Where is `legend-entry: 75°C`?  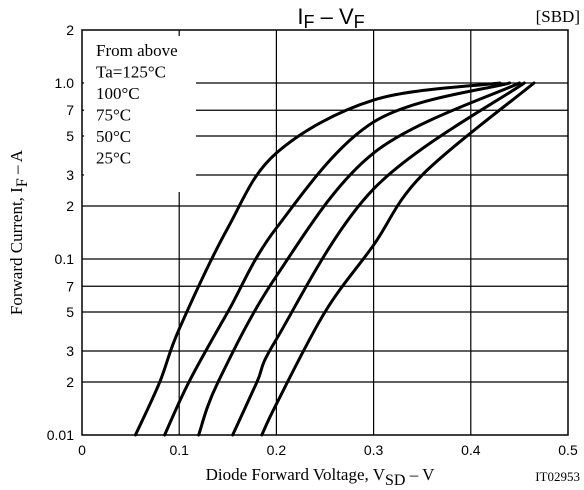
legend-entry: 75°C is located at coordinates (113, 115).